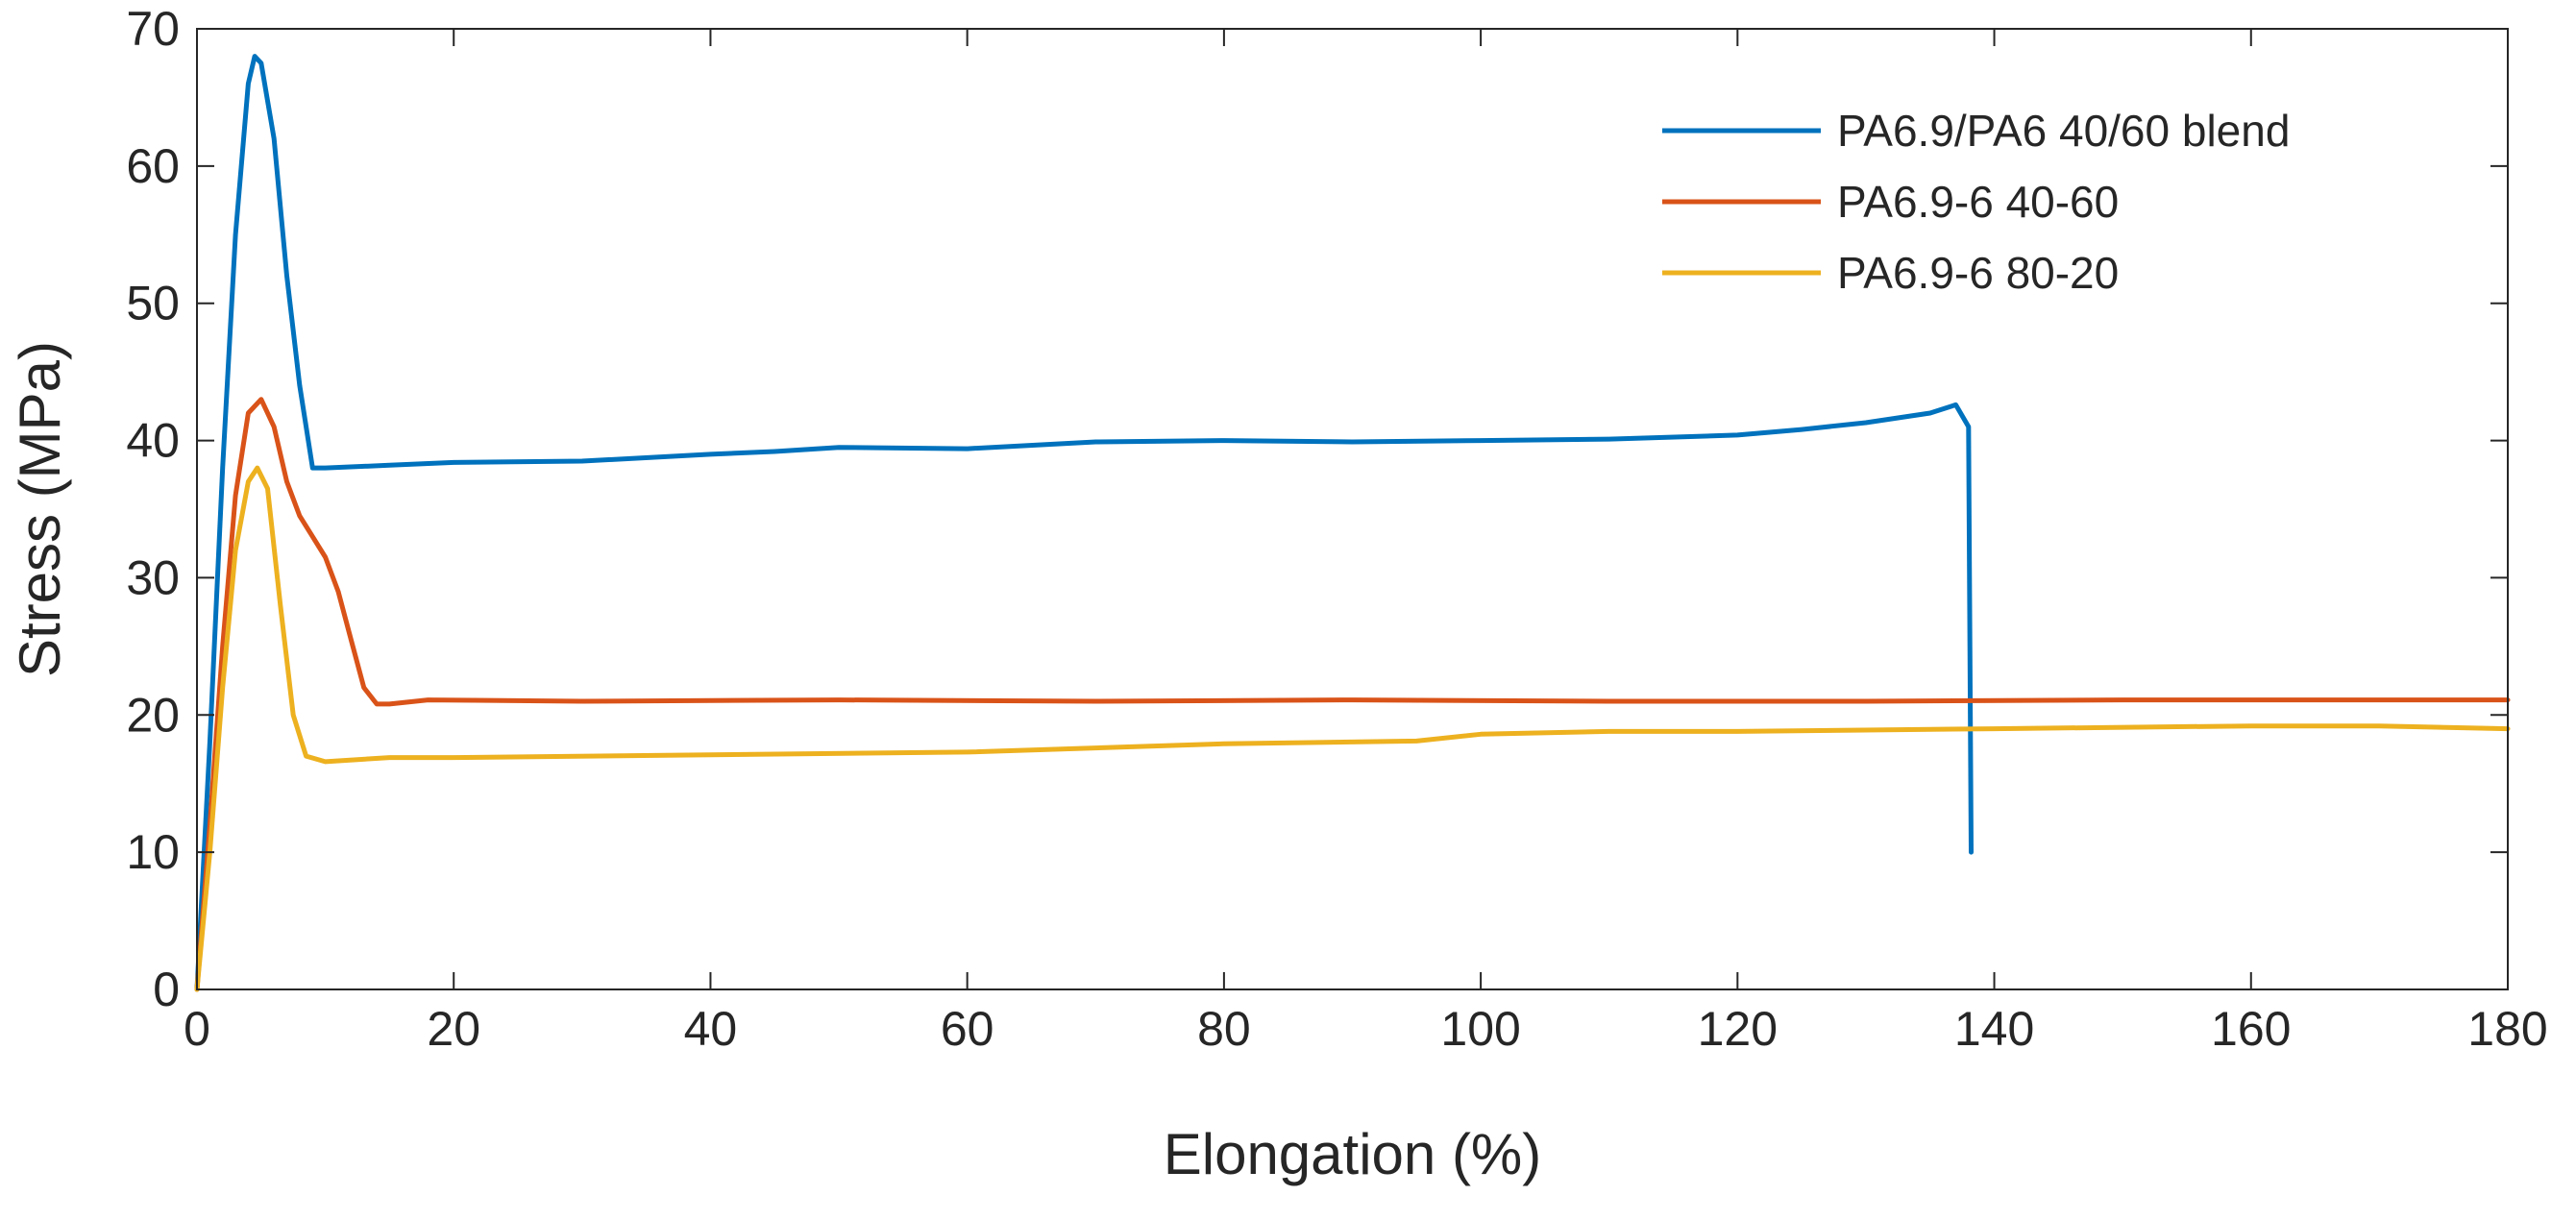 Image resolution: width=2576 pixels, height=1220 pixels. What do you see at coordinates (153, 303) in the screenshot?
I see `y-tick-label: 50` at bounding box center [153, 303].